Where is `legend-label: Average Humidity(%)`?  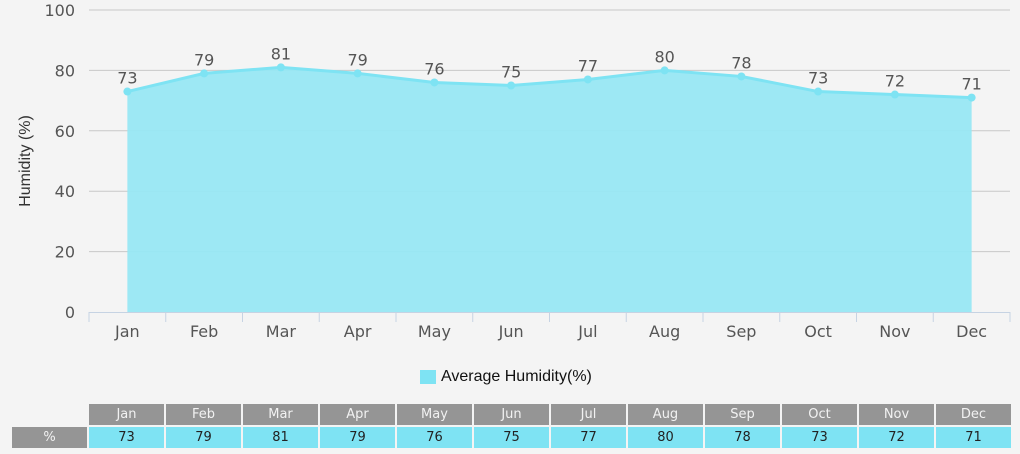 legend-label: Average Humidity(%) is located at coordinates (516, 376).